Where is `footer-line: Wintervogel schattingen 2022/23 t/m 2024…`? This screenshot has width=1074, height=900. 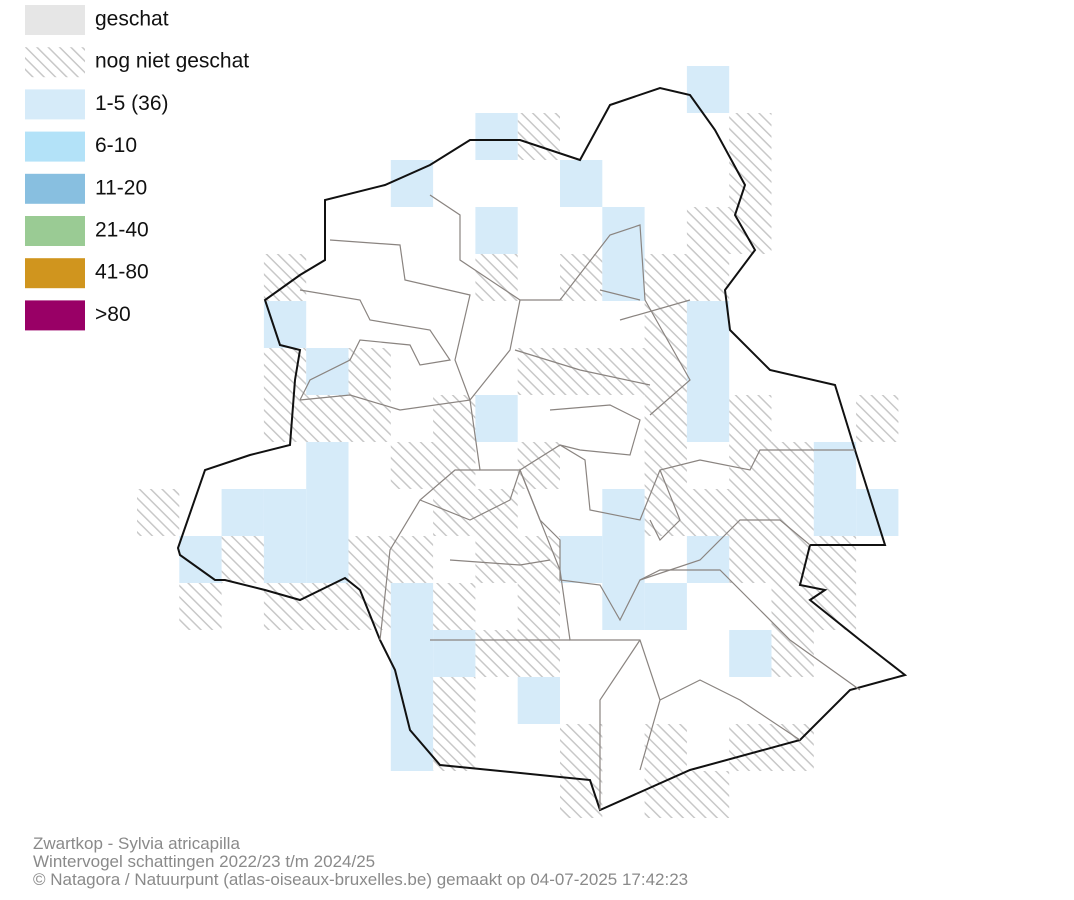 footer-line: Wintervogel schattingen 2022/23 t/m 2024… is located at coordinates (204, 861).